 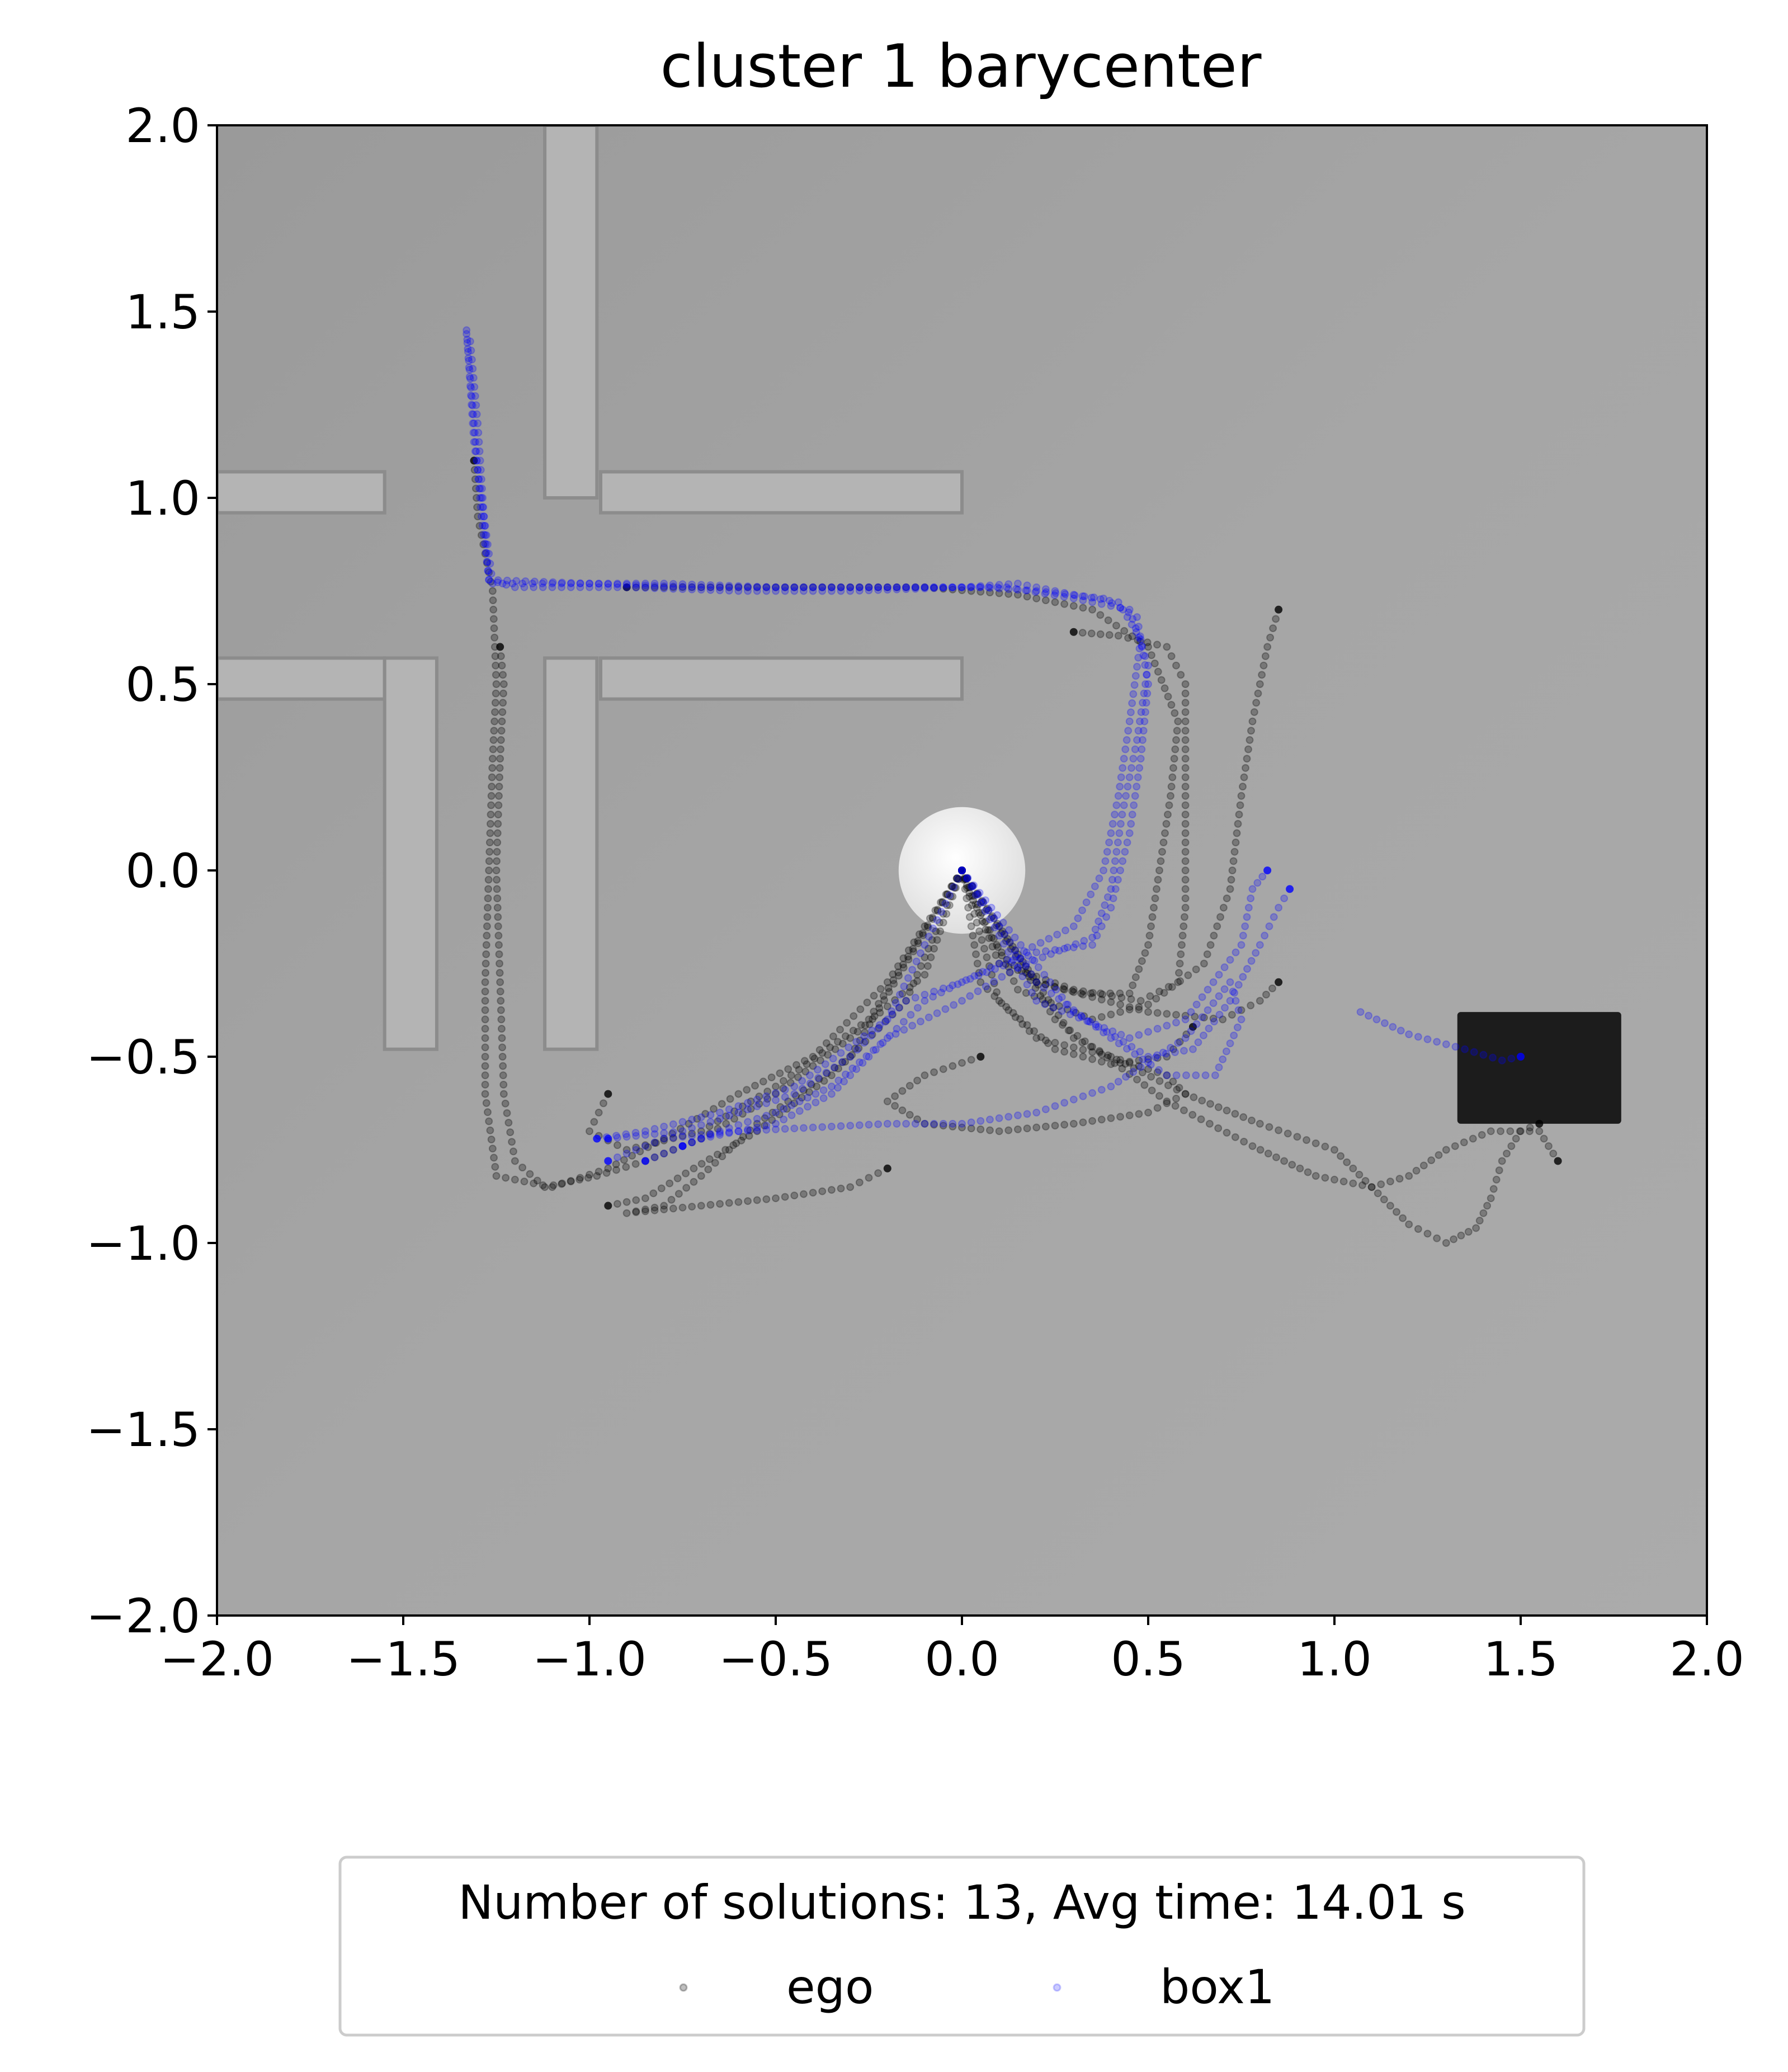 What do you see at coordinates (143, 1057) in the screenshot?
I see `y-tick-label: −0.5` at bounding box center [143, 1057].